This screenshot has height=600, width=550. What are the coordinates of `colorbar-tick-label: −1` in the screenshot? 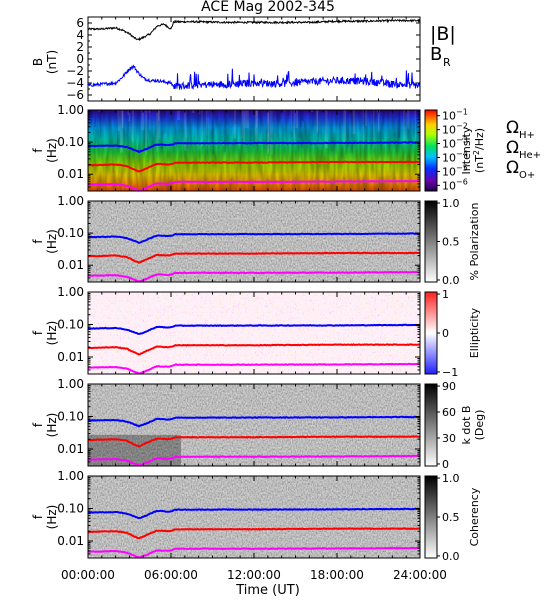 It's located at (450, 372).